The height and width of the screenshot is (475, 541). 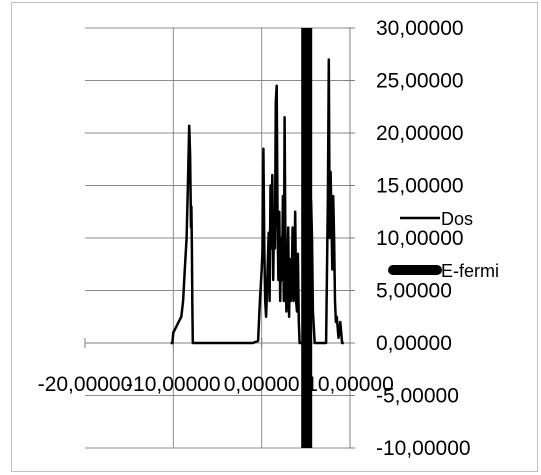 I want to click on x-tick-label-2: 0,00000, so click(x=262, y=384).